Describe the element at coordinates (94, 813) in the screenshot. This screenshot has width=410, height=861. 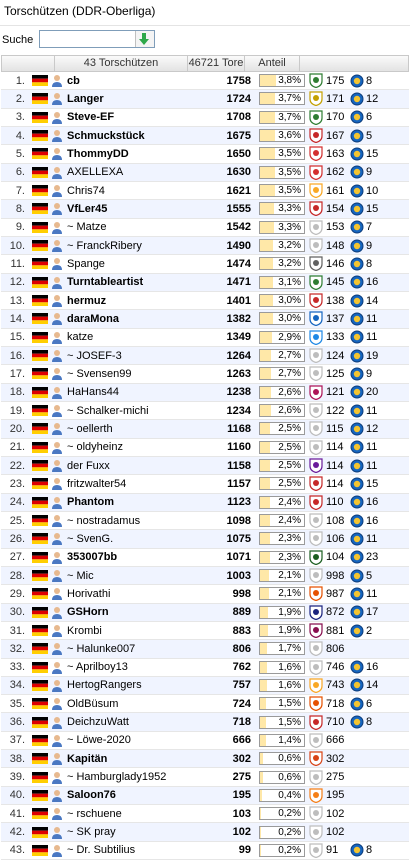
I see `player-name: ~ rschuene` at that location.